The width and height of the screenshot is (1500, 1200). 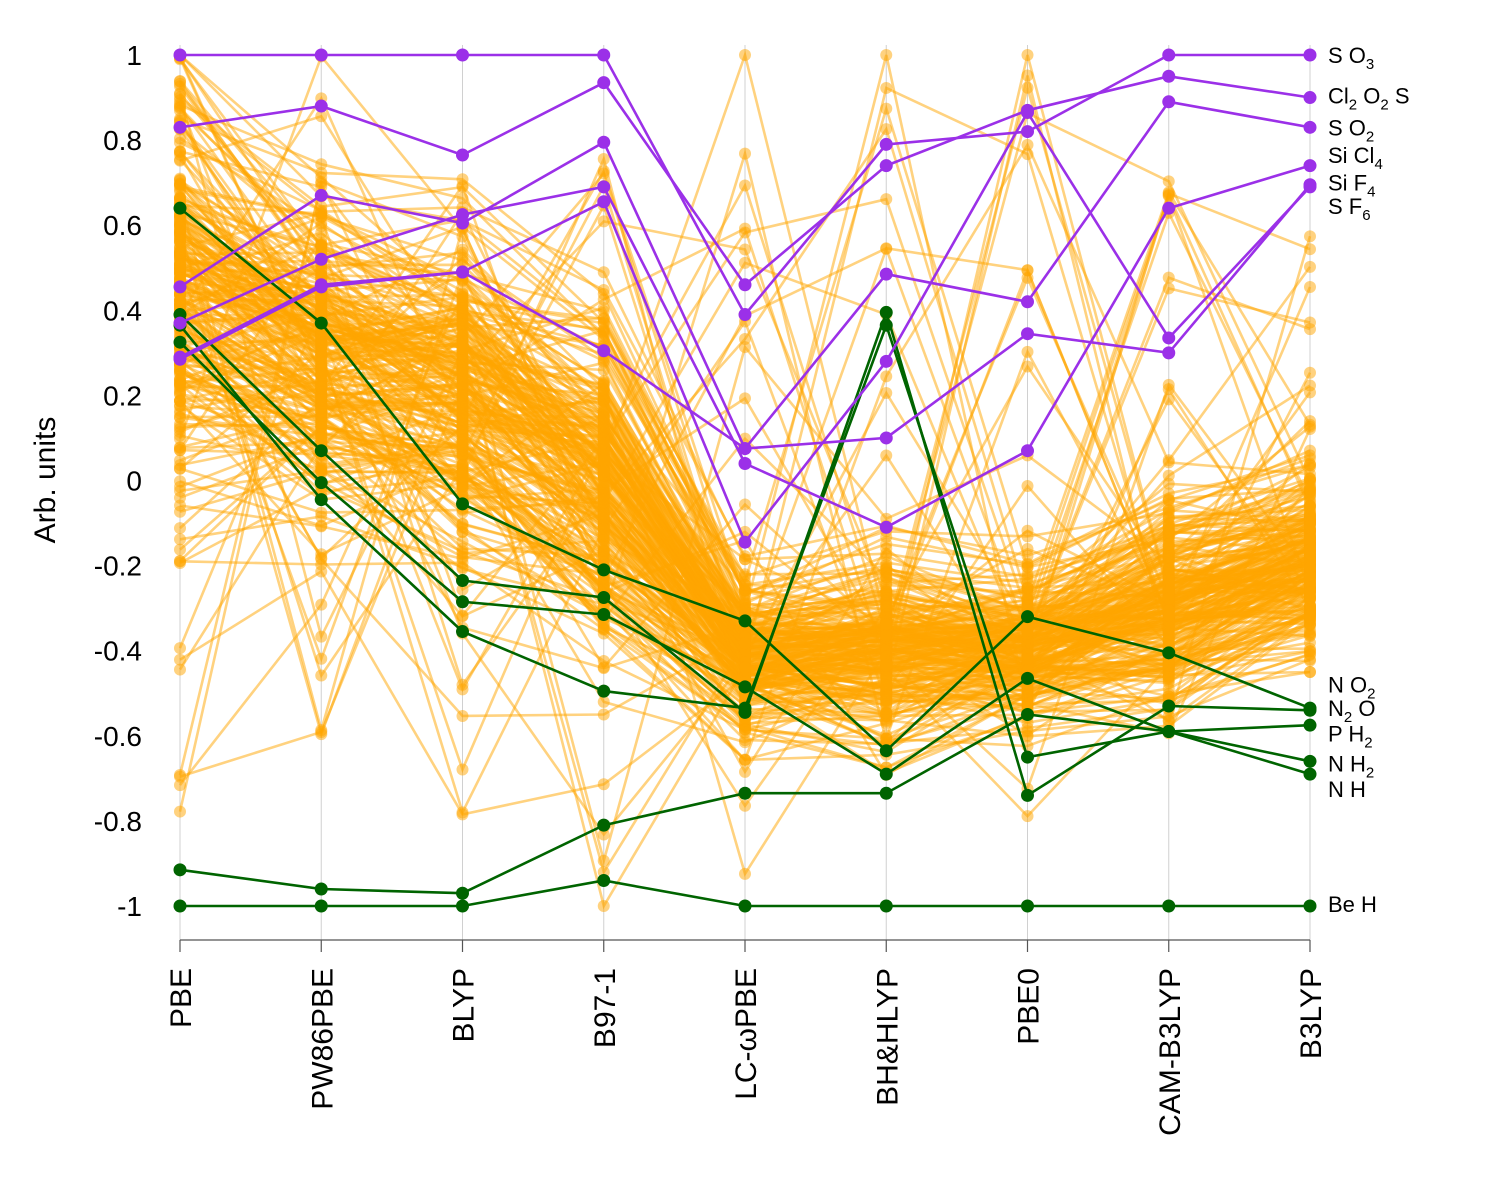 I want to click on y-tick-label: -0.2, so click(x=118, y=566).